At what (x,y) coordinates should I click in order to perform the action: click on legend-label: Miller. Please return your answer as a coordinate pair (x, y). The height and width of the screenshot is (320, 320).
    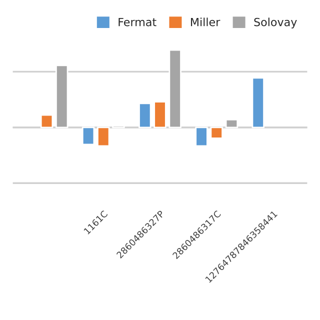
    Looking at the image, I should click on (205, 22).